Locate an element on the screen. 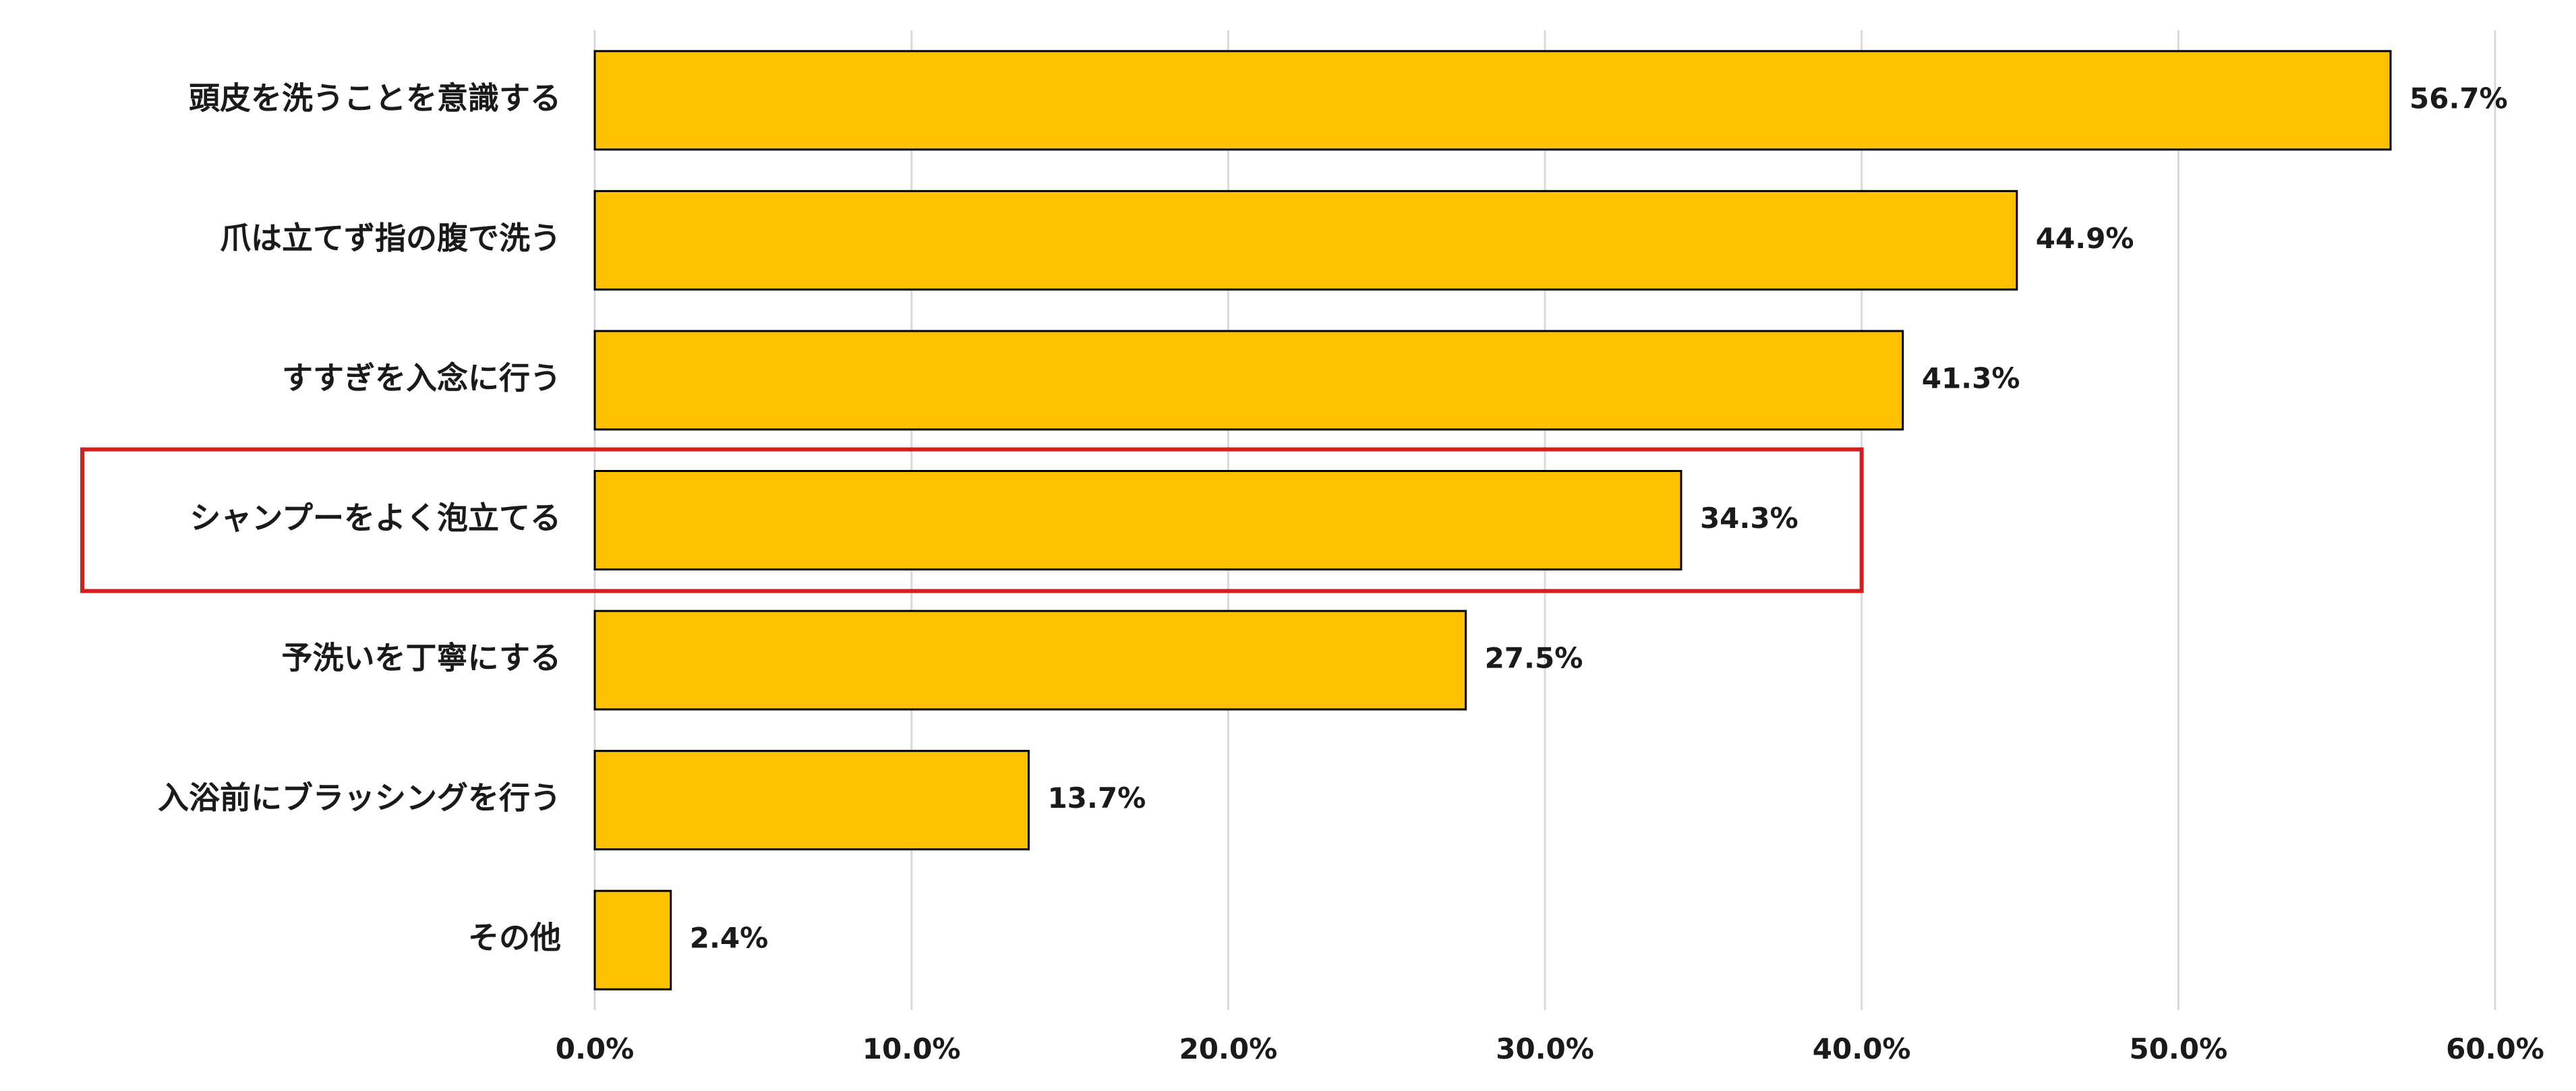  category-label: シャンプーをよく泡立てる is located at coordinates (375, 518).